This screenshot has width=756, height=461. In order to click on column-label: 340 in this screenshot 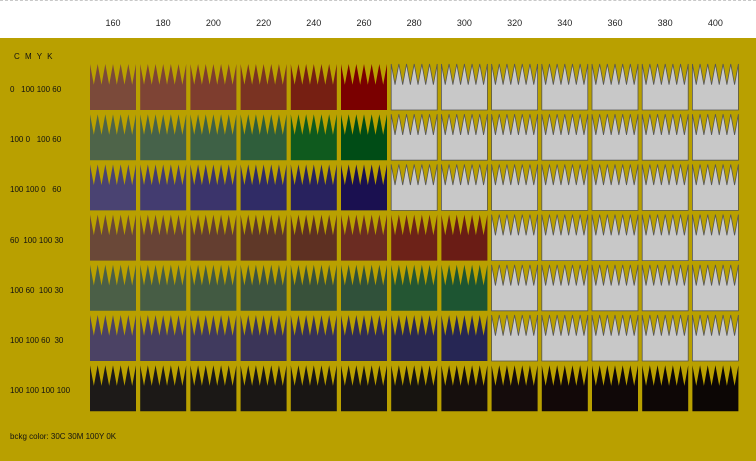, I will do `click(565, 23)`.